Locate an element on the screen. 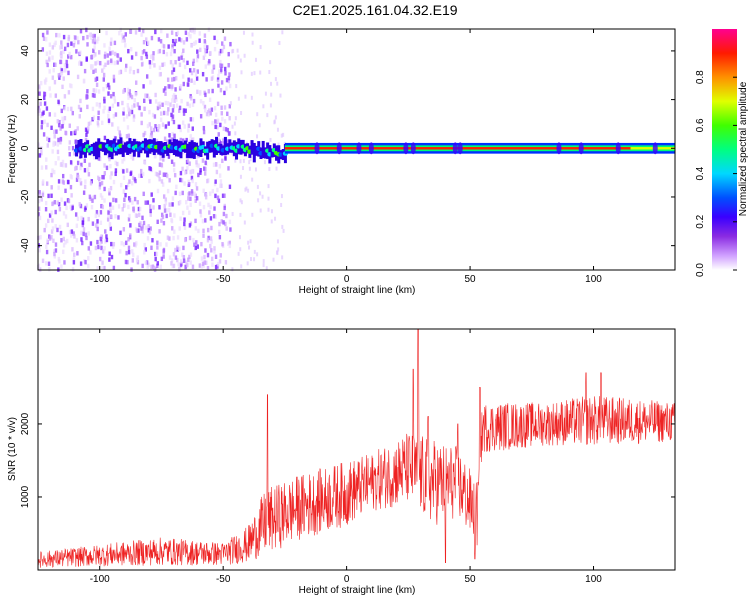 The width and height of the screenshot is (750, 600). carrier-side-blip is located at coordinates (317, 148).